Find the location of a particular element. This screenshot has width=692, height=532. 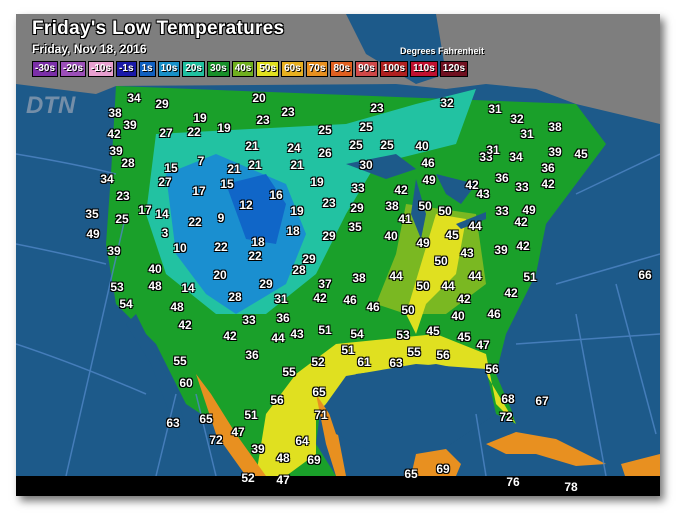

land-60s-mexico-west is located at coordinates (231, 425).